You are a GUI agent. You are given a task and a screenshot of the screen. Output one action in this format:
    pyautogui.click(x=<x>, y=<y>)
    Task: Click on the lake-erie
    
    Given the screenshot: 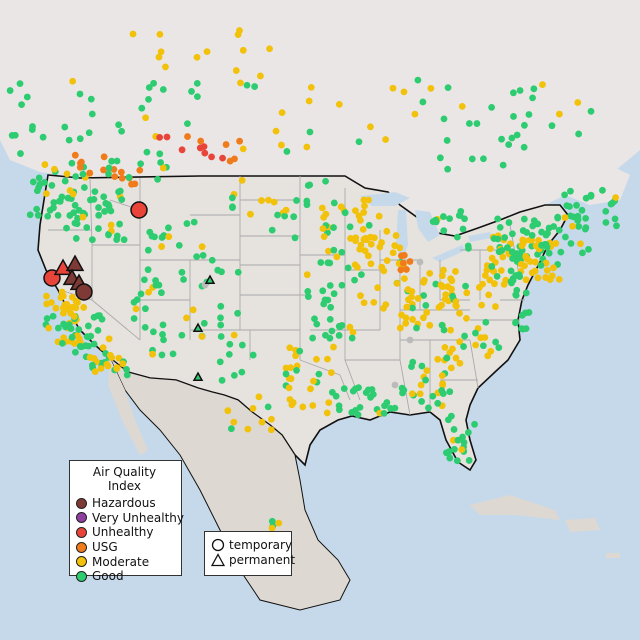 What is the action you would take?
    pyautogui.click(x=449, y=253)
    